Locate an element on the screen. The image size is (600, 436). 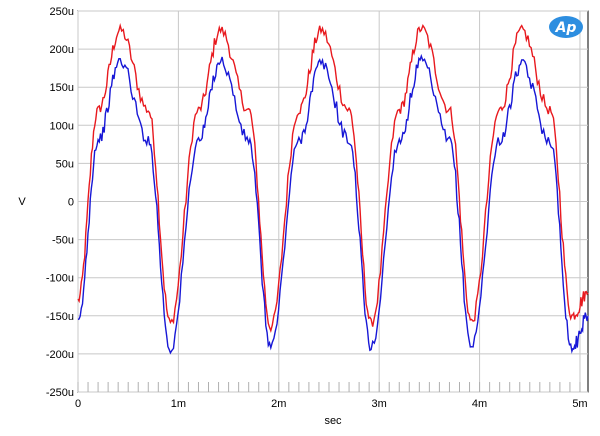
x-tick-labels: 0 1m 2m 3m 4m 5m is located at coordinates (331, 404).